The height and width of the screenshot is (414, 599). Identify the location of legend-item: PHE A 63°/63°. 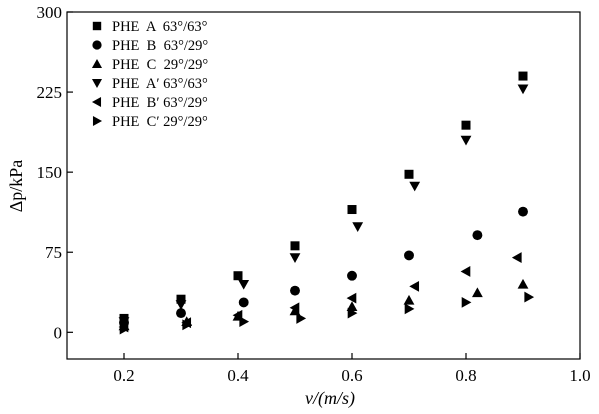
(150, 27).